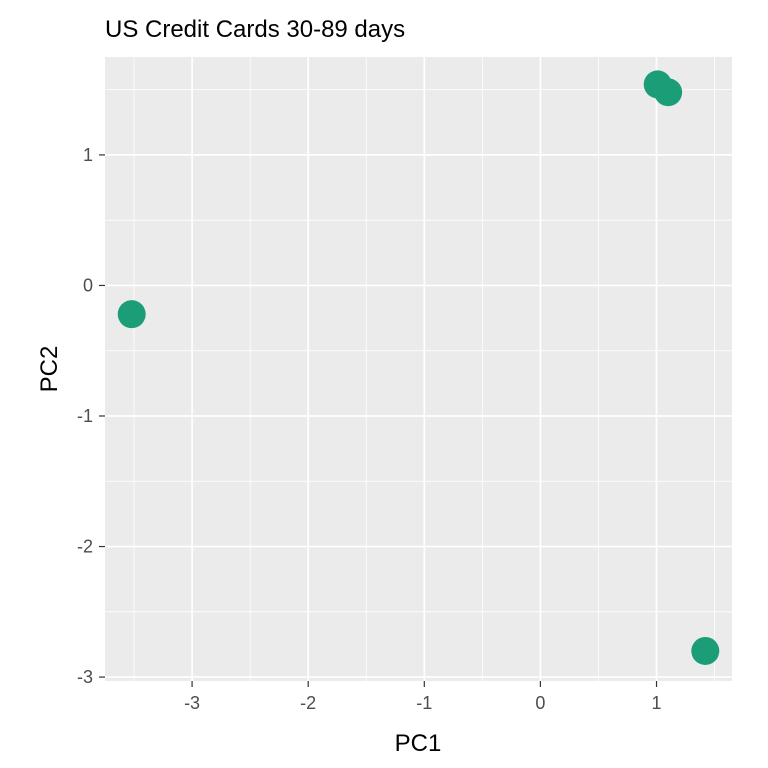 The width and height of the screenshot is (768, 768). I want to click on chart-title: US Credit Cards 30-89 days, so click(255, 29).